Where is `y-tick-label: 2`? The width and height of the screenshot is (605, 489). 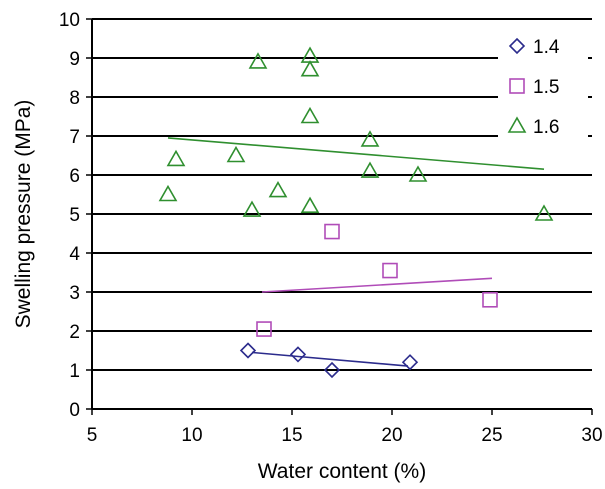 y-tick-label: 2 is located at coordinates (74, 332).